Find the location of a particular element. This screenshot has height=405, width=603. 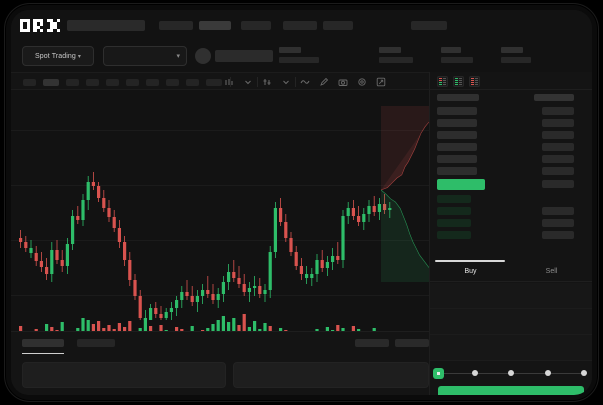

trading-mode-dropdown: Spot Trading ▾ is located at coordinates (58, 56).